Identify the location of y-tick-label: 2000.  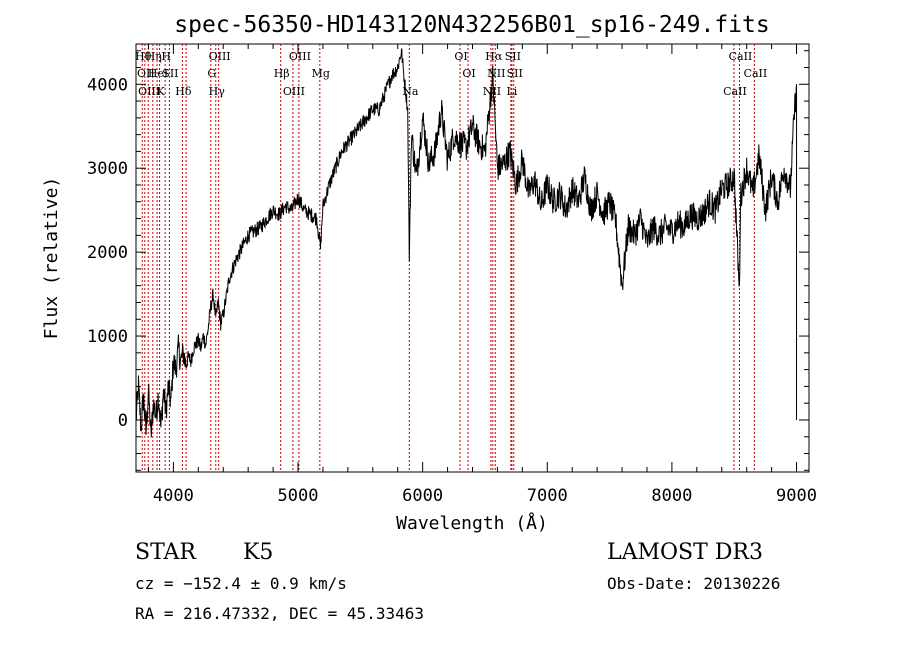
(107, 253).